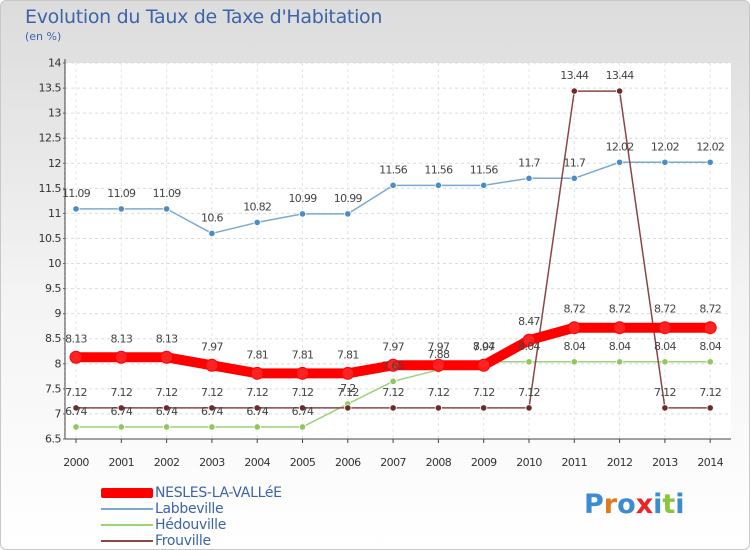 The width and height of the screenshot is (750, 550). What do you see at coordinates (574, 75) in the screenshot?
I see `data-label: 13.44` at bounding box center [574, 75].